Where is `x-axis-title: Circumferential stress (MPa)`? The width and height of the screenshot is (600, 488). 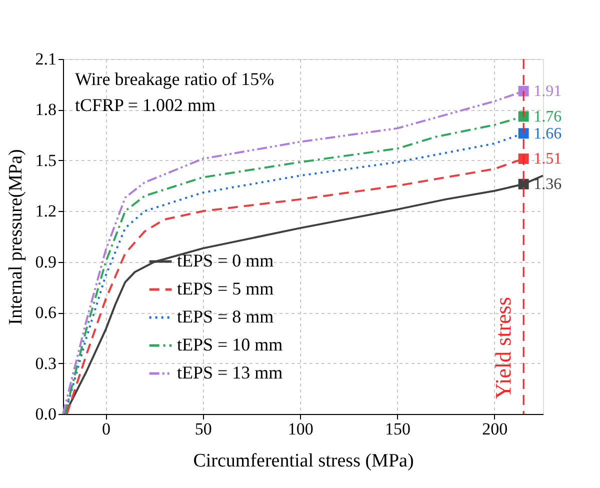
x-axis-title: Circumferential stress (MPa) is located at coordinates (303, 461).